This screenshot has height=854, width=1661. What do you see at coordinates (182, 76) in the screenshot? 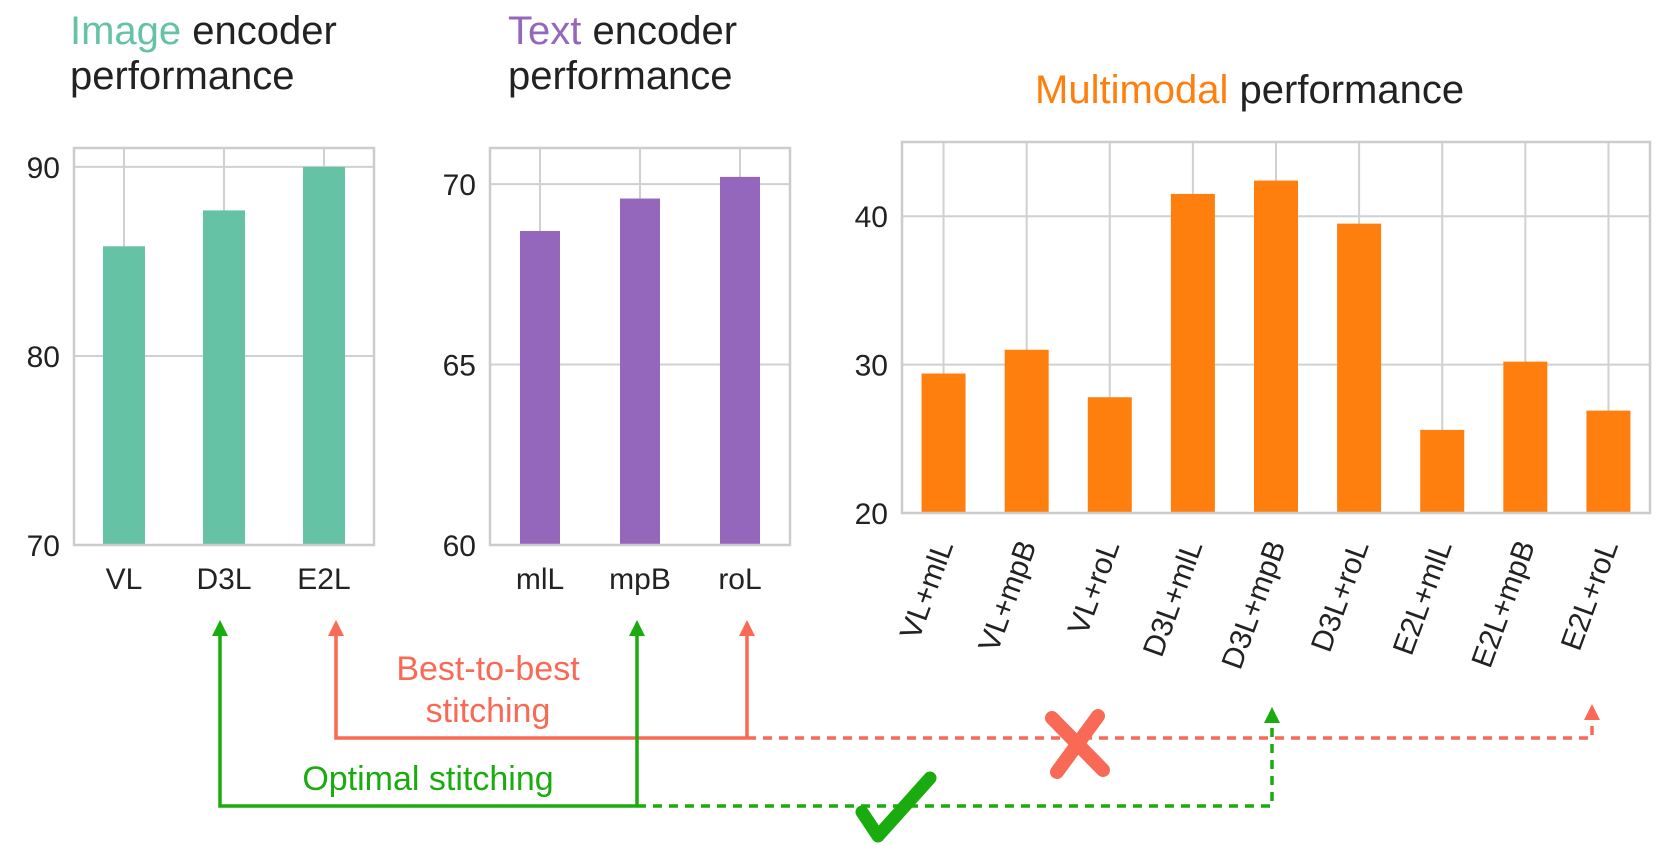
I see `image-title-line2: performance` at bounding box center [182, 76].